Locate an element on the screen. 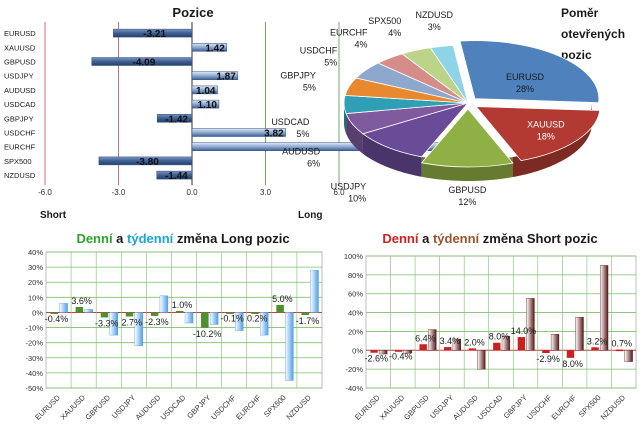 The width and height of the screenshot is (644, 431). pie-slice-label: USDCHF is located at coordinates (319, 51).